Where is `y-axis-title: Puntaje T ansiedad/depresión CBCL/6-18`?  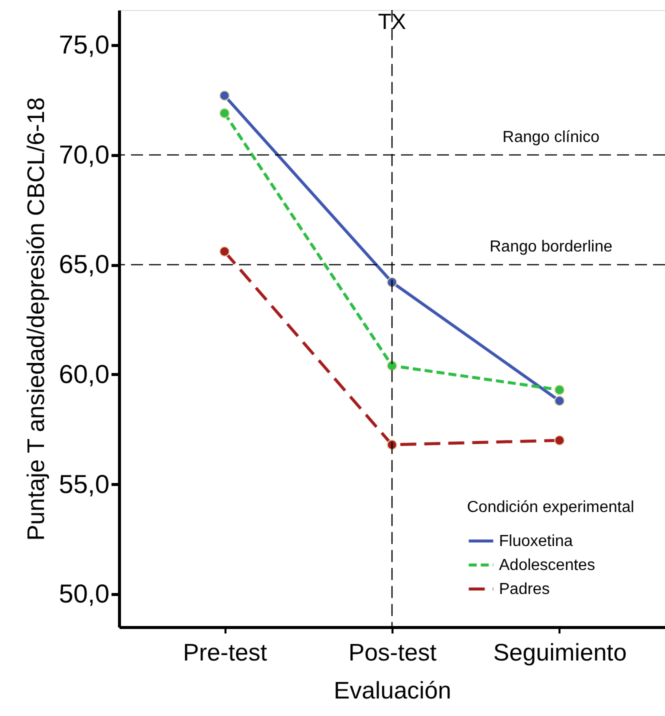 y-axis-title: Puntaje T ansiedad/depresión CBCL/6-18 is located at coordinates (36, 319).